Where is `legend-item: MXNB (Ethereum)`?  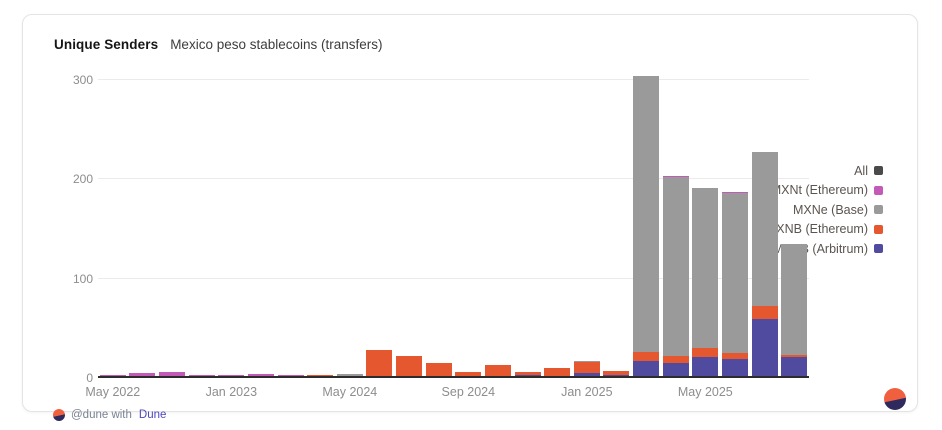
legend-item: MXNB (Ethereum) is located at coordinates (824, 230).